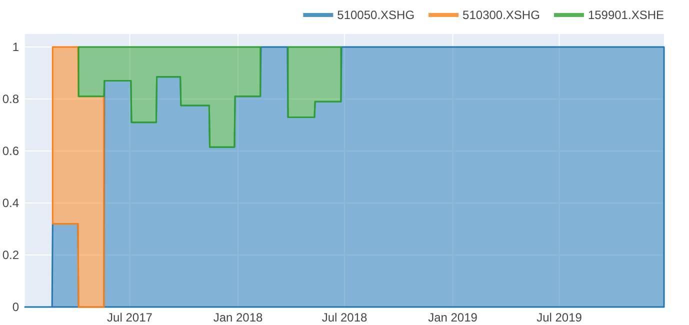 The width and height of the screenshot is (689, 325). Describe the element at coordinates (501, 15) in the screenshot. I see `legend-label: 510300.XSHG` at that location.